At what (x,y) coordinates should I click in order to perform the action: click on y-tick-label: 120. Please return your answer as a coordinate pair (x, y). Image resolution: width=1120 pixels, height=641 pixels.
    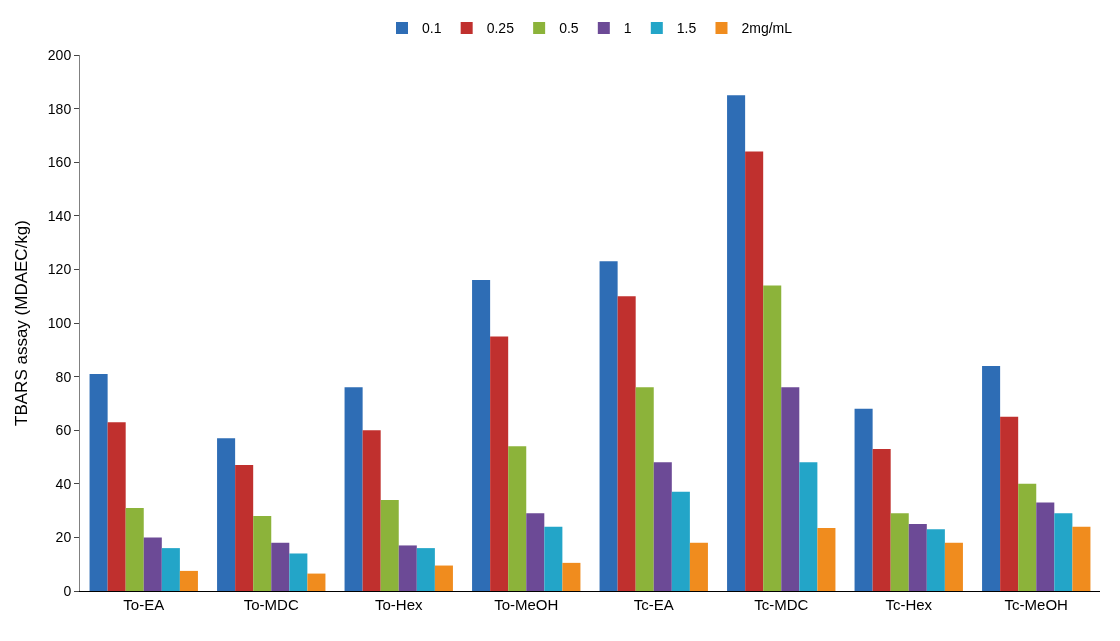
    Looking at the image, I should click on (59, 269).